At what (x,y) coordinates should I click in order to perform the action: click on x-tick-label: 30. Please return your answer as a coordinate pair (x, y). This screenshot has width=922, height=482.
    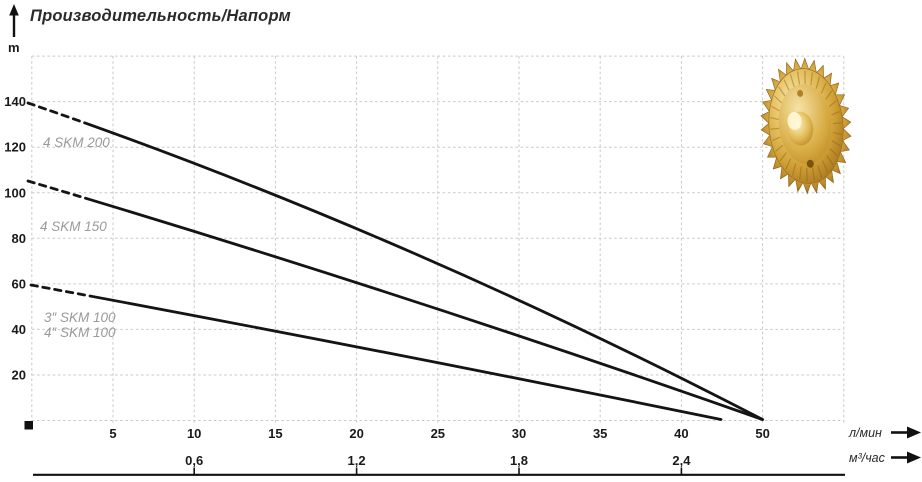
    Looking at the image, I should click on (519, 433).